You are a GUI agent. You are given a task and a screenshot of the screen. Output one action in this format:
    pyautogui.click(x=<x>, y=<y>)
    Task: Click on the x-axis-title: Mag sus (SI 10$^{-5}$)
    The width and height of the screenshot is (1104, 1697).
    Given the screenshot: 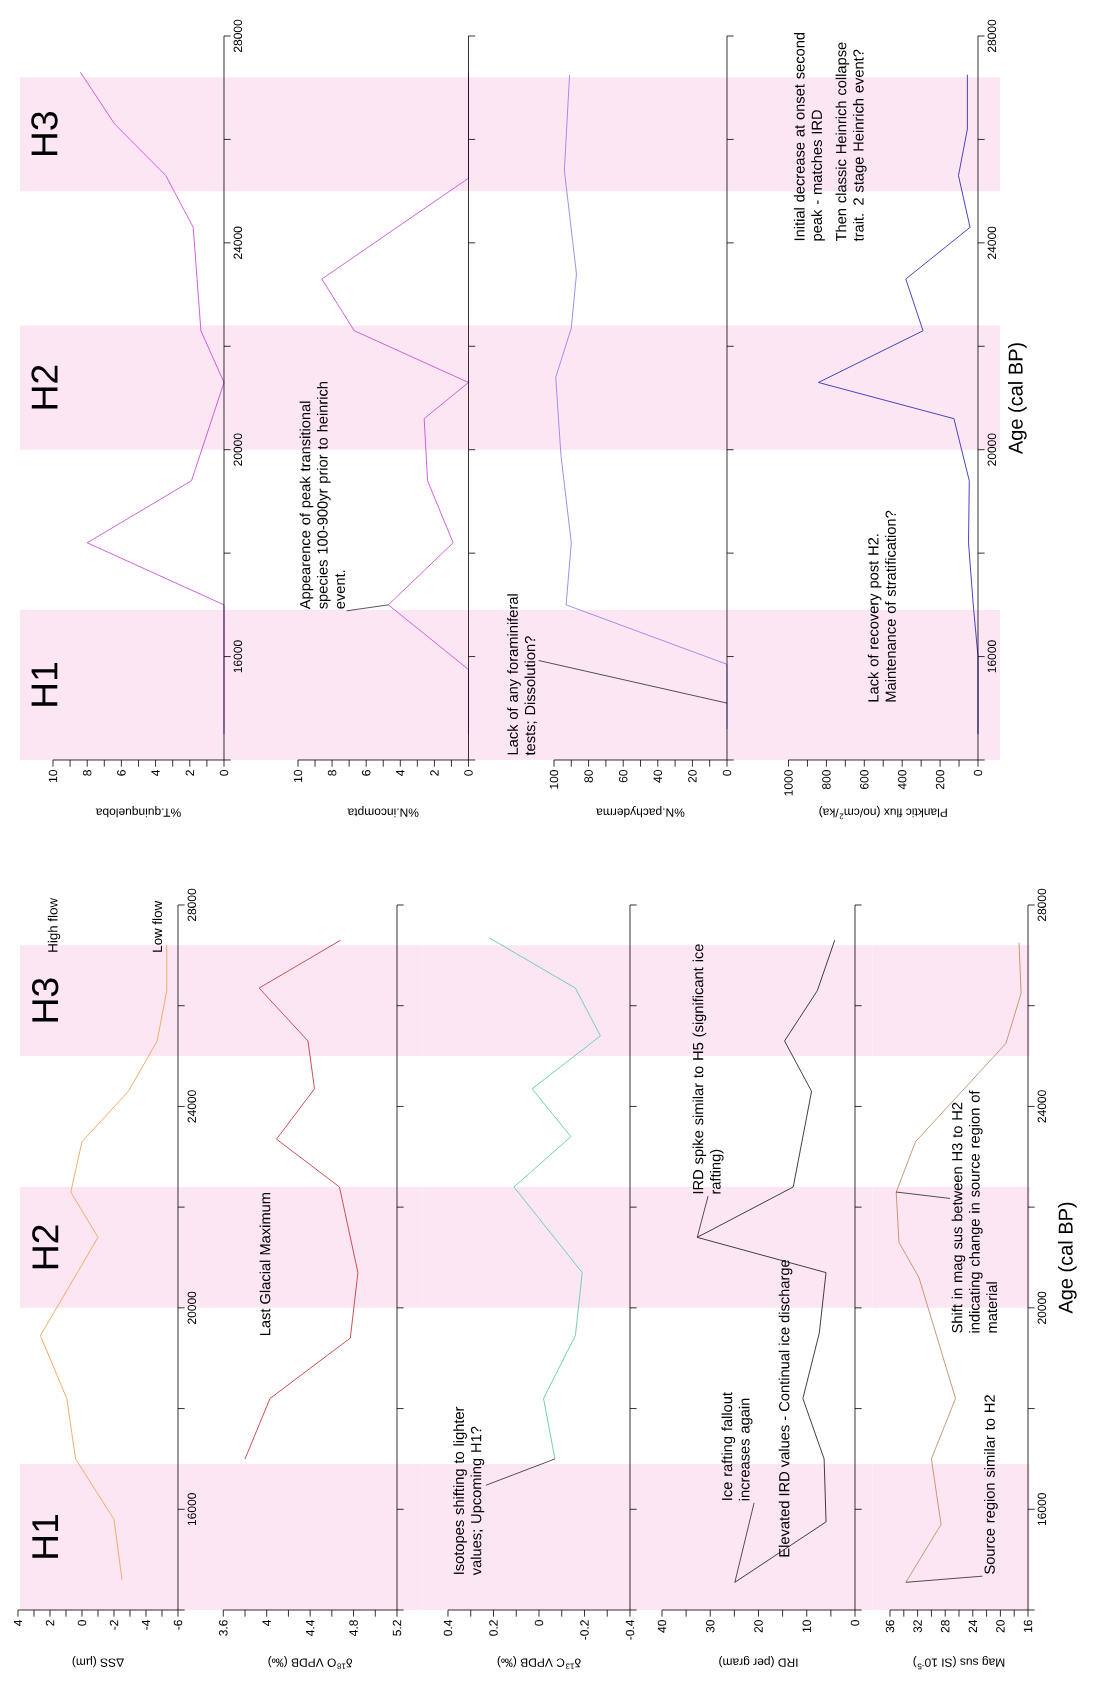 What is the action you would take?
    pyautogui.click(x=959, y=1663)
    